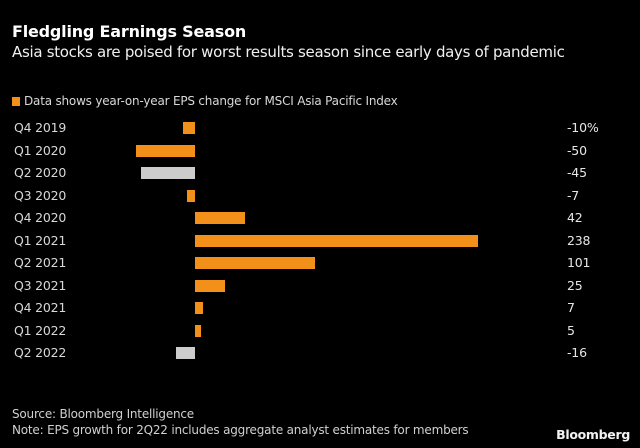 The width and height of the screenshot is (640, 448). I want to click on value-label: 42, so click(575, 217).